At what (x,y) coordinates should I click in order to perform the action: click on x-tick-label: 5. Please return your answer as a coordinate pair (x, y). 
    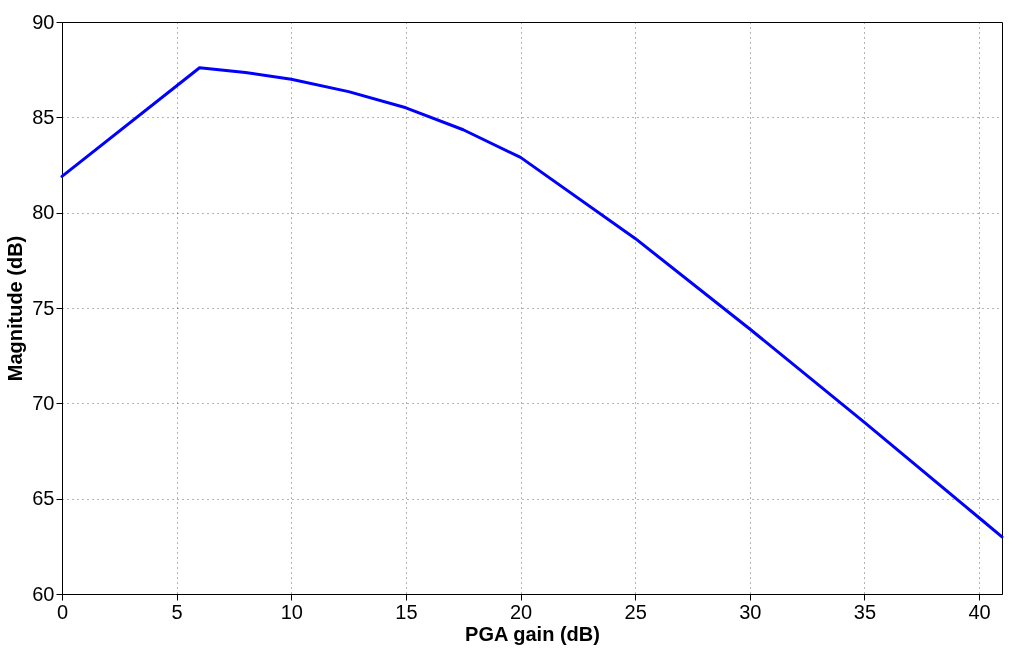
    Looking at the image, I should click on (177, 611).